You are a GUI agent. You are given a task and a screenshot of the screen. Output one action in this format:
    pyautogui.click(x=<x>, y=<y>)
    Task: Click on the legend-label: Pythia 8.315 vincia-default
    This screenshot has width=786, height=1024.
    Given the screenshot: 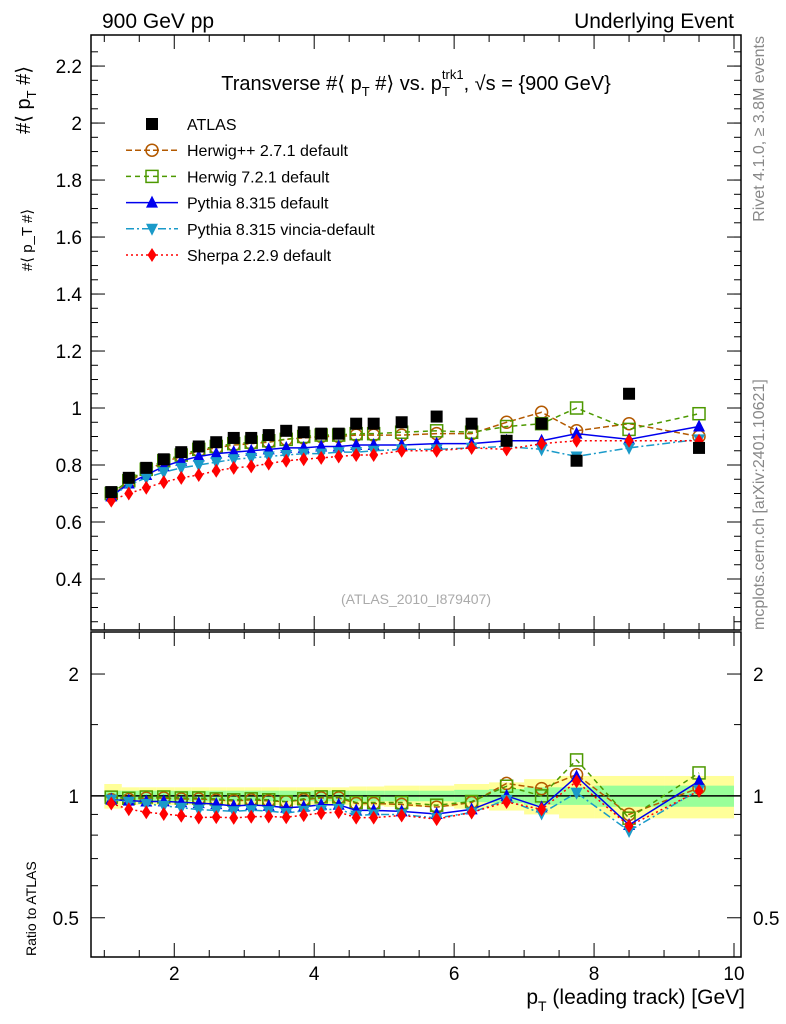 What is the action you would take?
    pyautogui.click(x=281, y=230)
    